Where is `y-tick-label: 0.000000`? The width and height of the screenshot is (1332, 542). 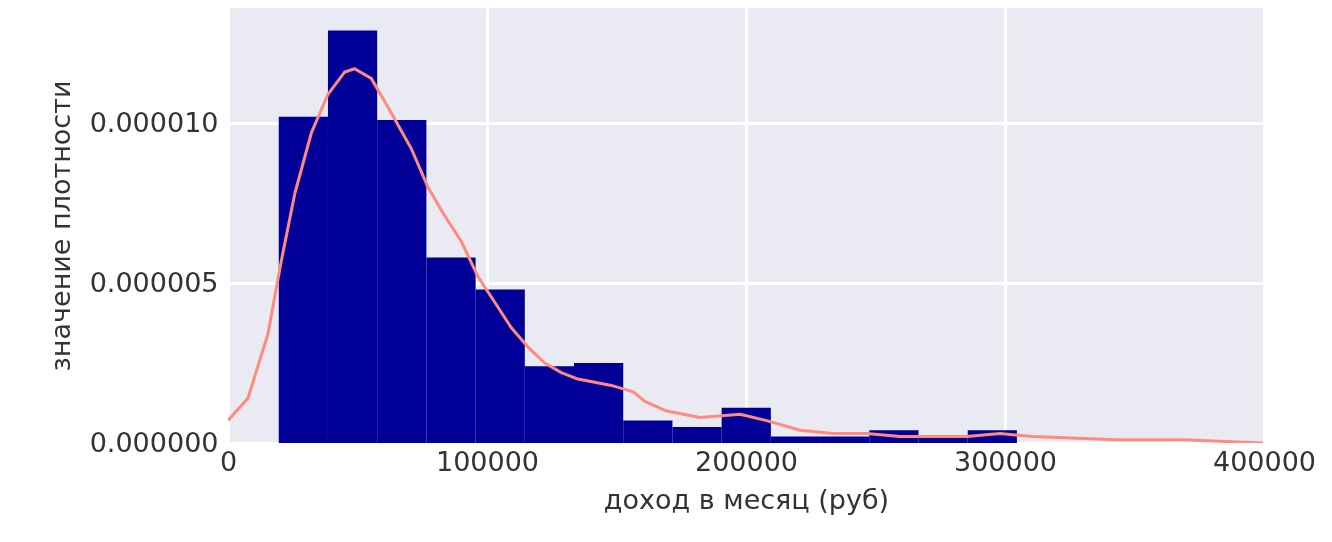 y-tick-label: 0.000000 is located at coordinates (154, 442).